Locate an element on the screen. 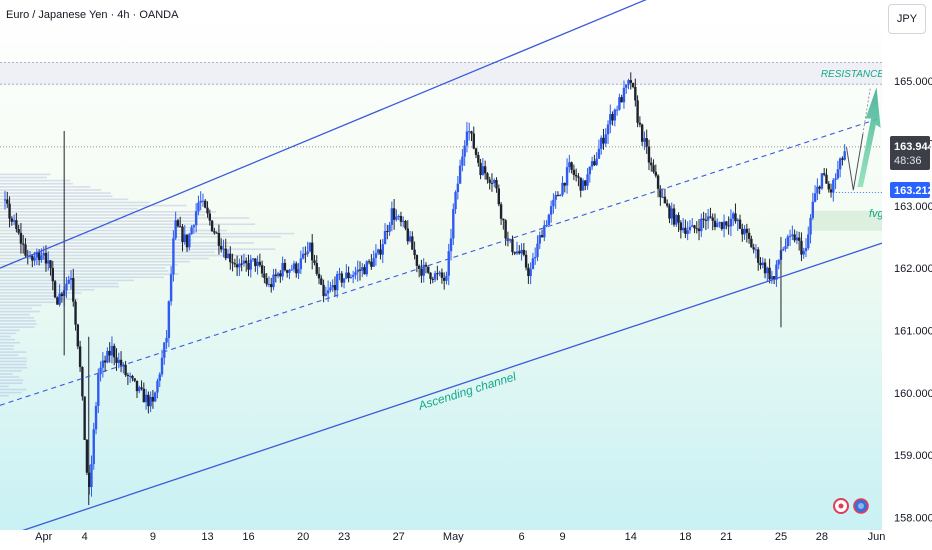 This screenshot has height=550, width=932. resistance-zone is located at coordinates (441, 73).